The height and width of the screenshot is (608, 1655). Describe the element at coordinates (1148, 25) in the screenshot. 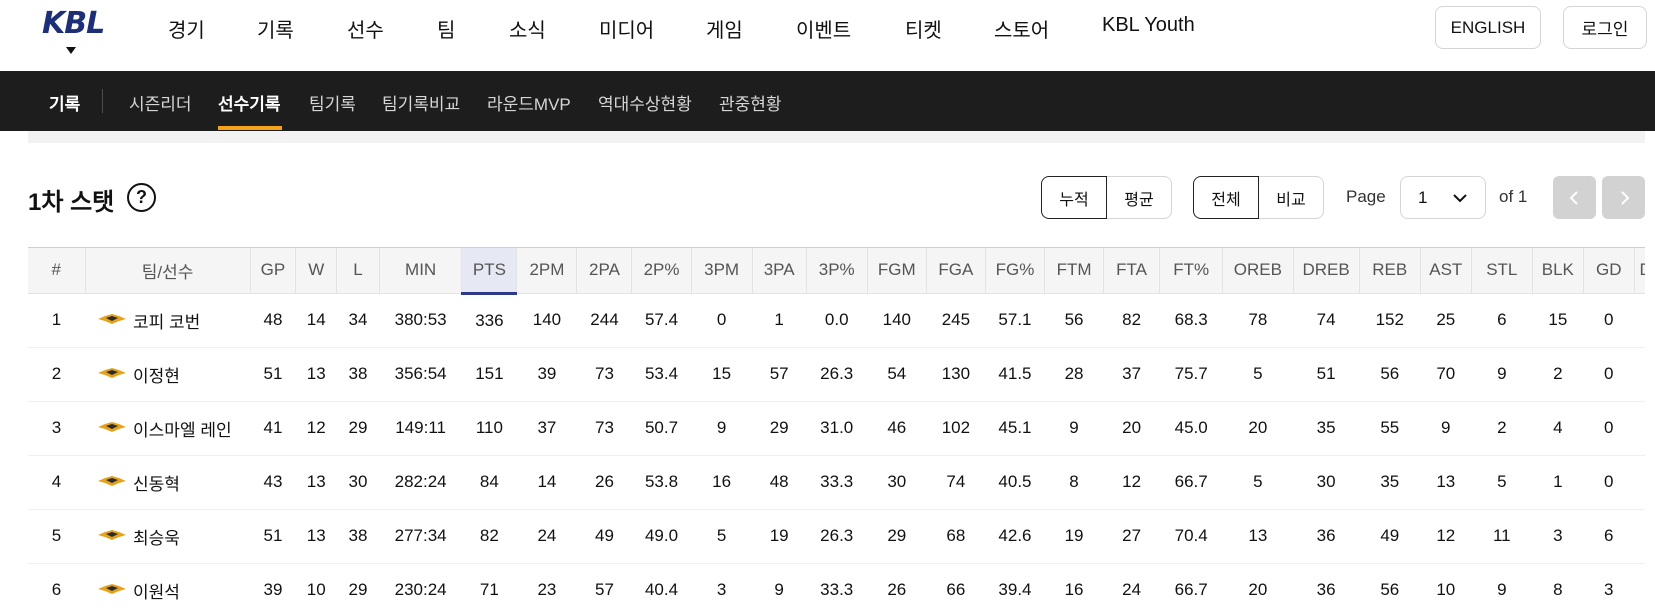

I see `nav-item-kbl-youth: KBL Youth` at that location.